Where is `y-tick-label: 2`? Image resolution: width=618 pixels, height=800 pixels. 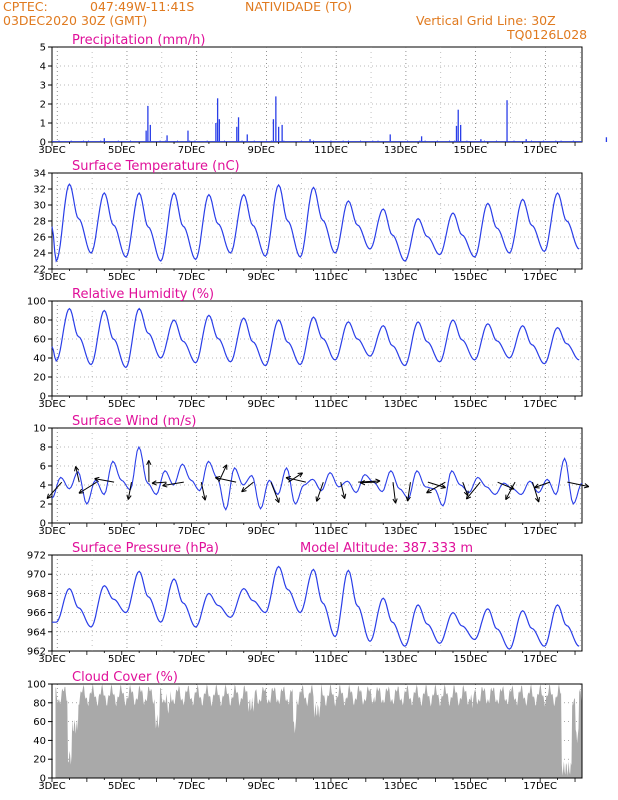 y-tick-label: 2 is located at coordinates (43, 105).